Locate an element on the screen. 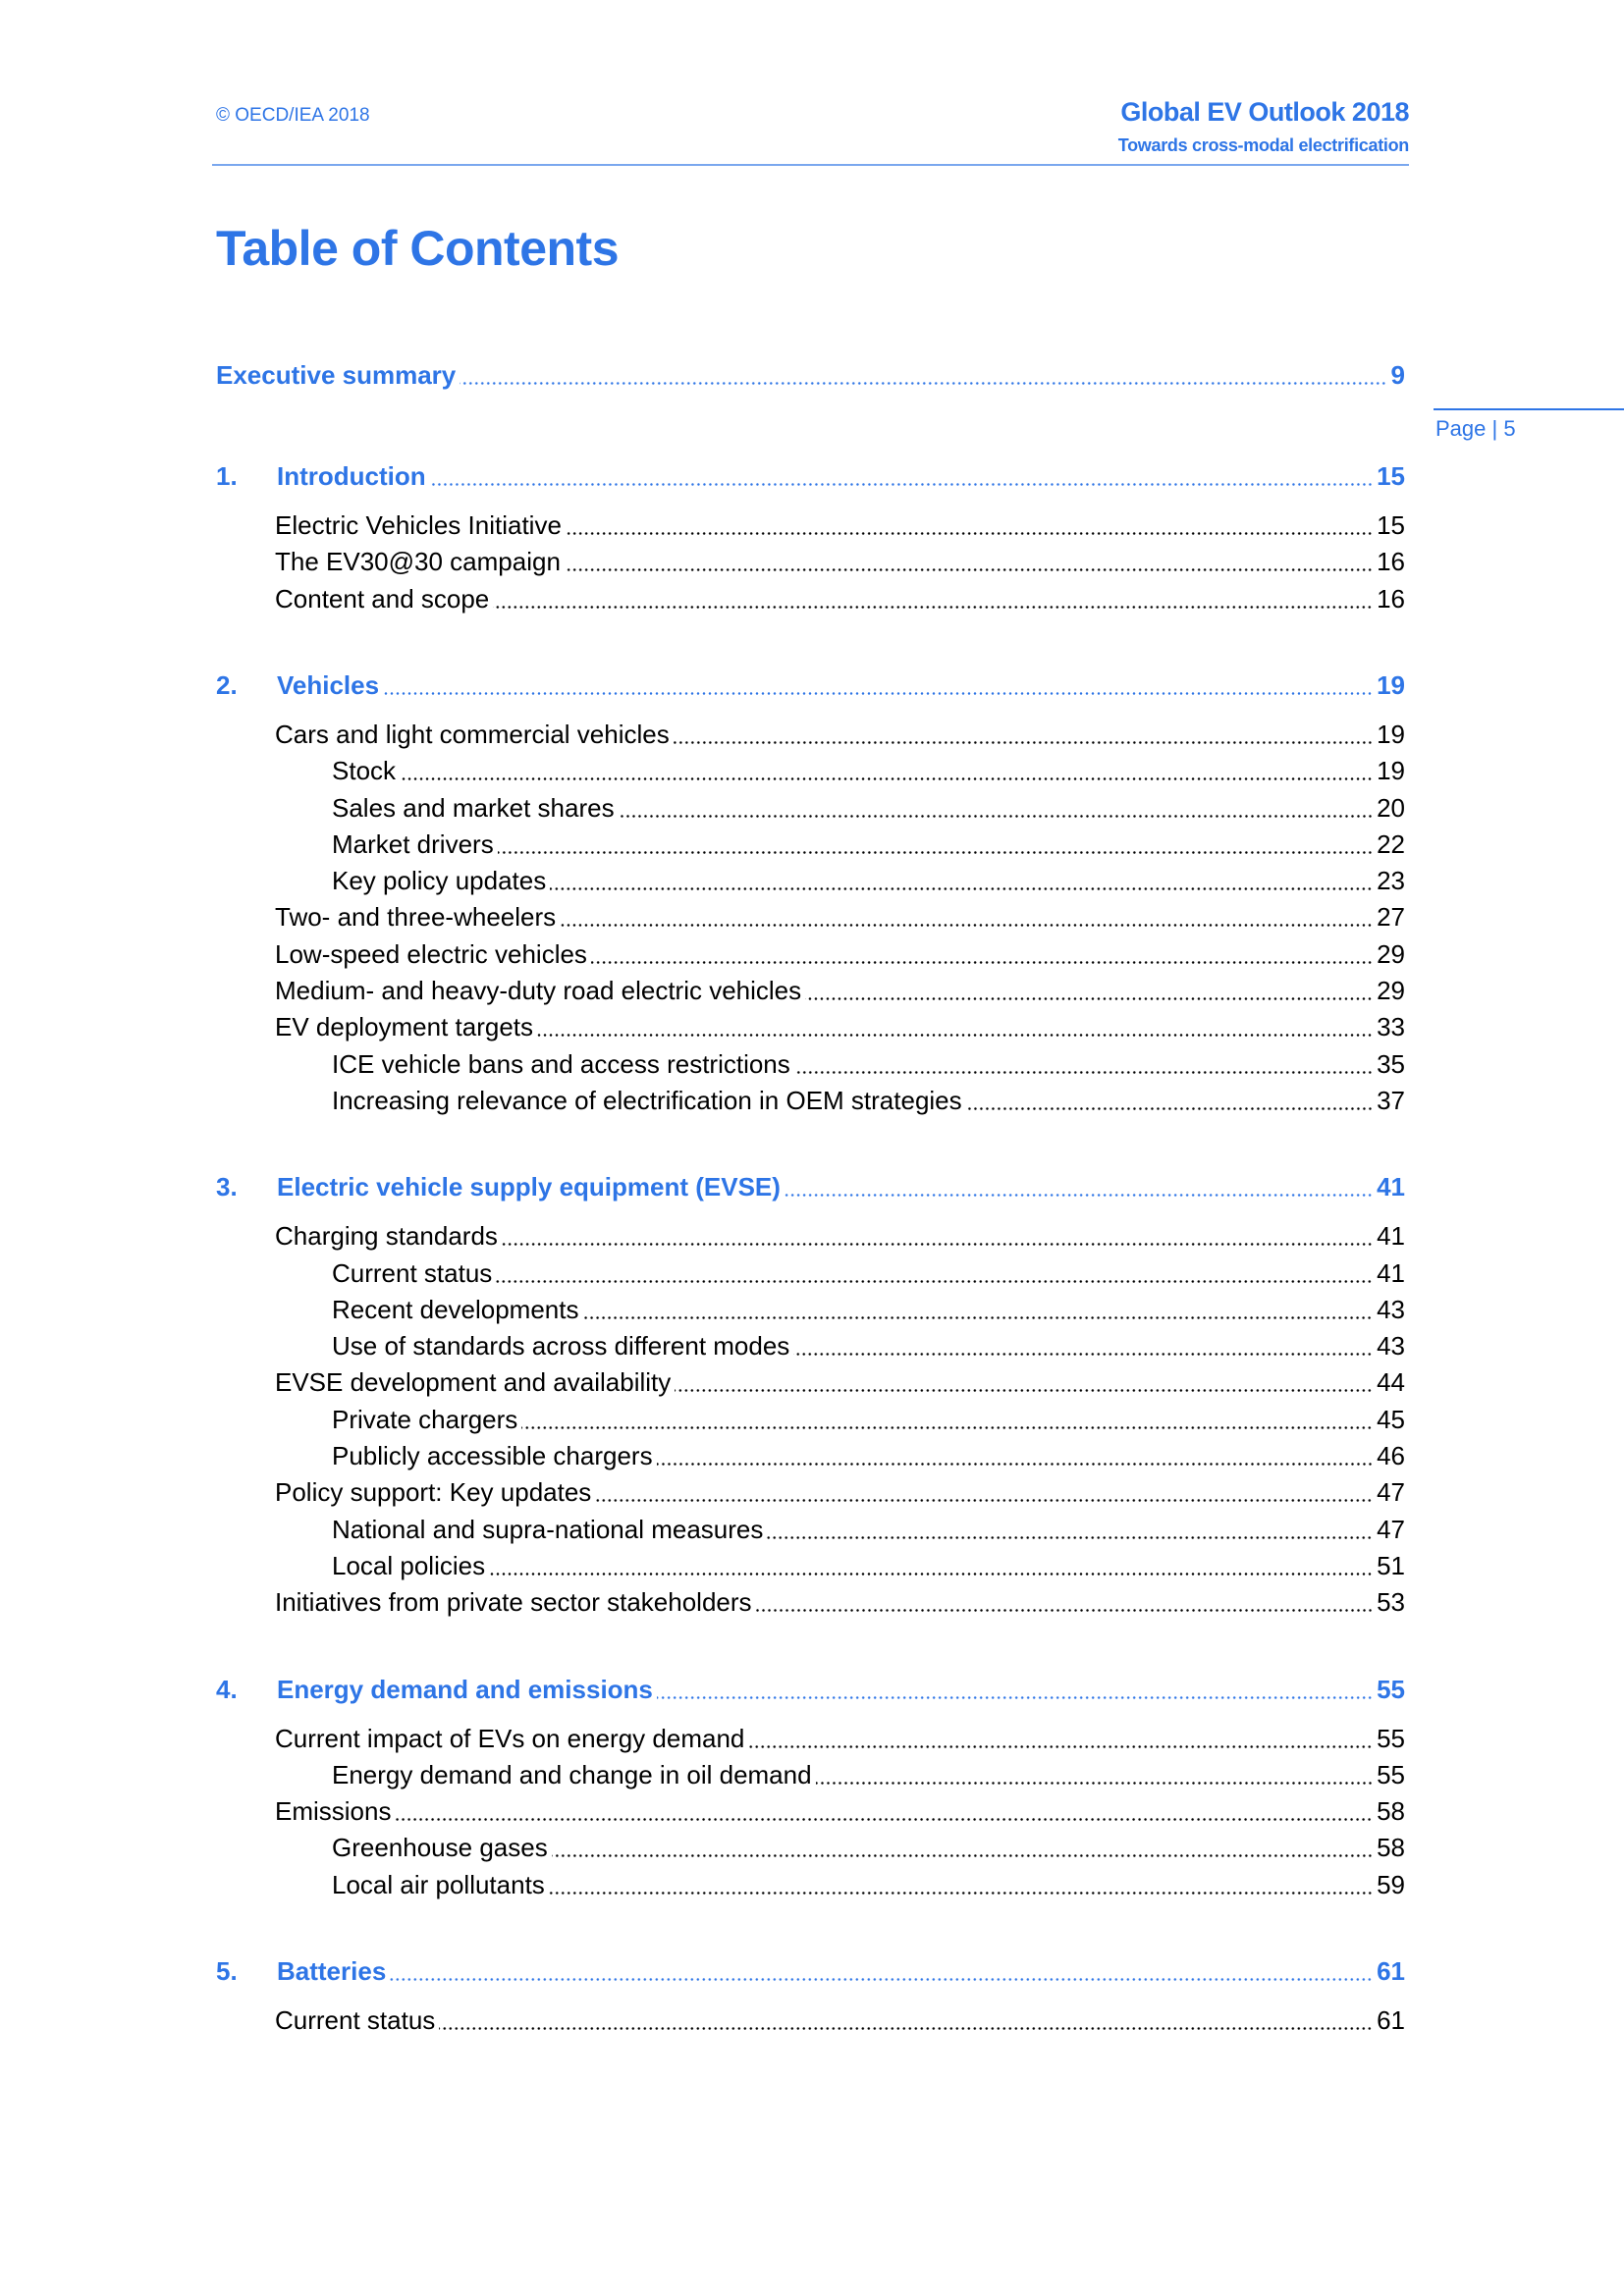 The image size is (1624, 2296). toc-entry: Charging standards 41 is located at coordinates (810, 1236).